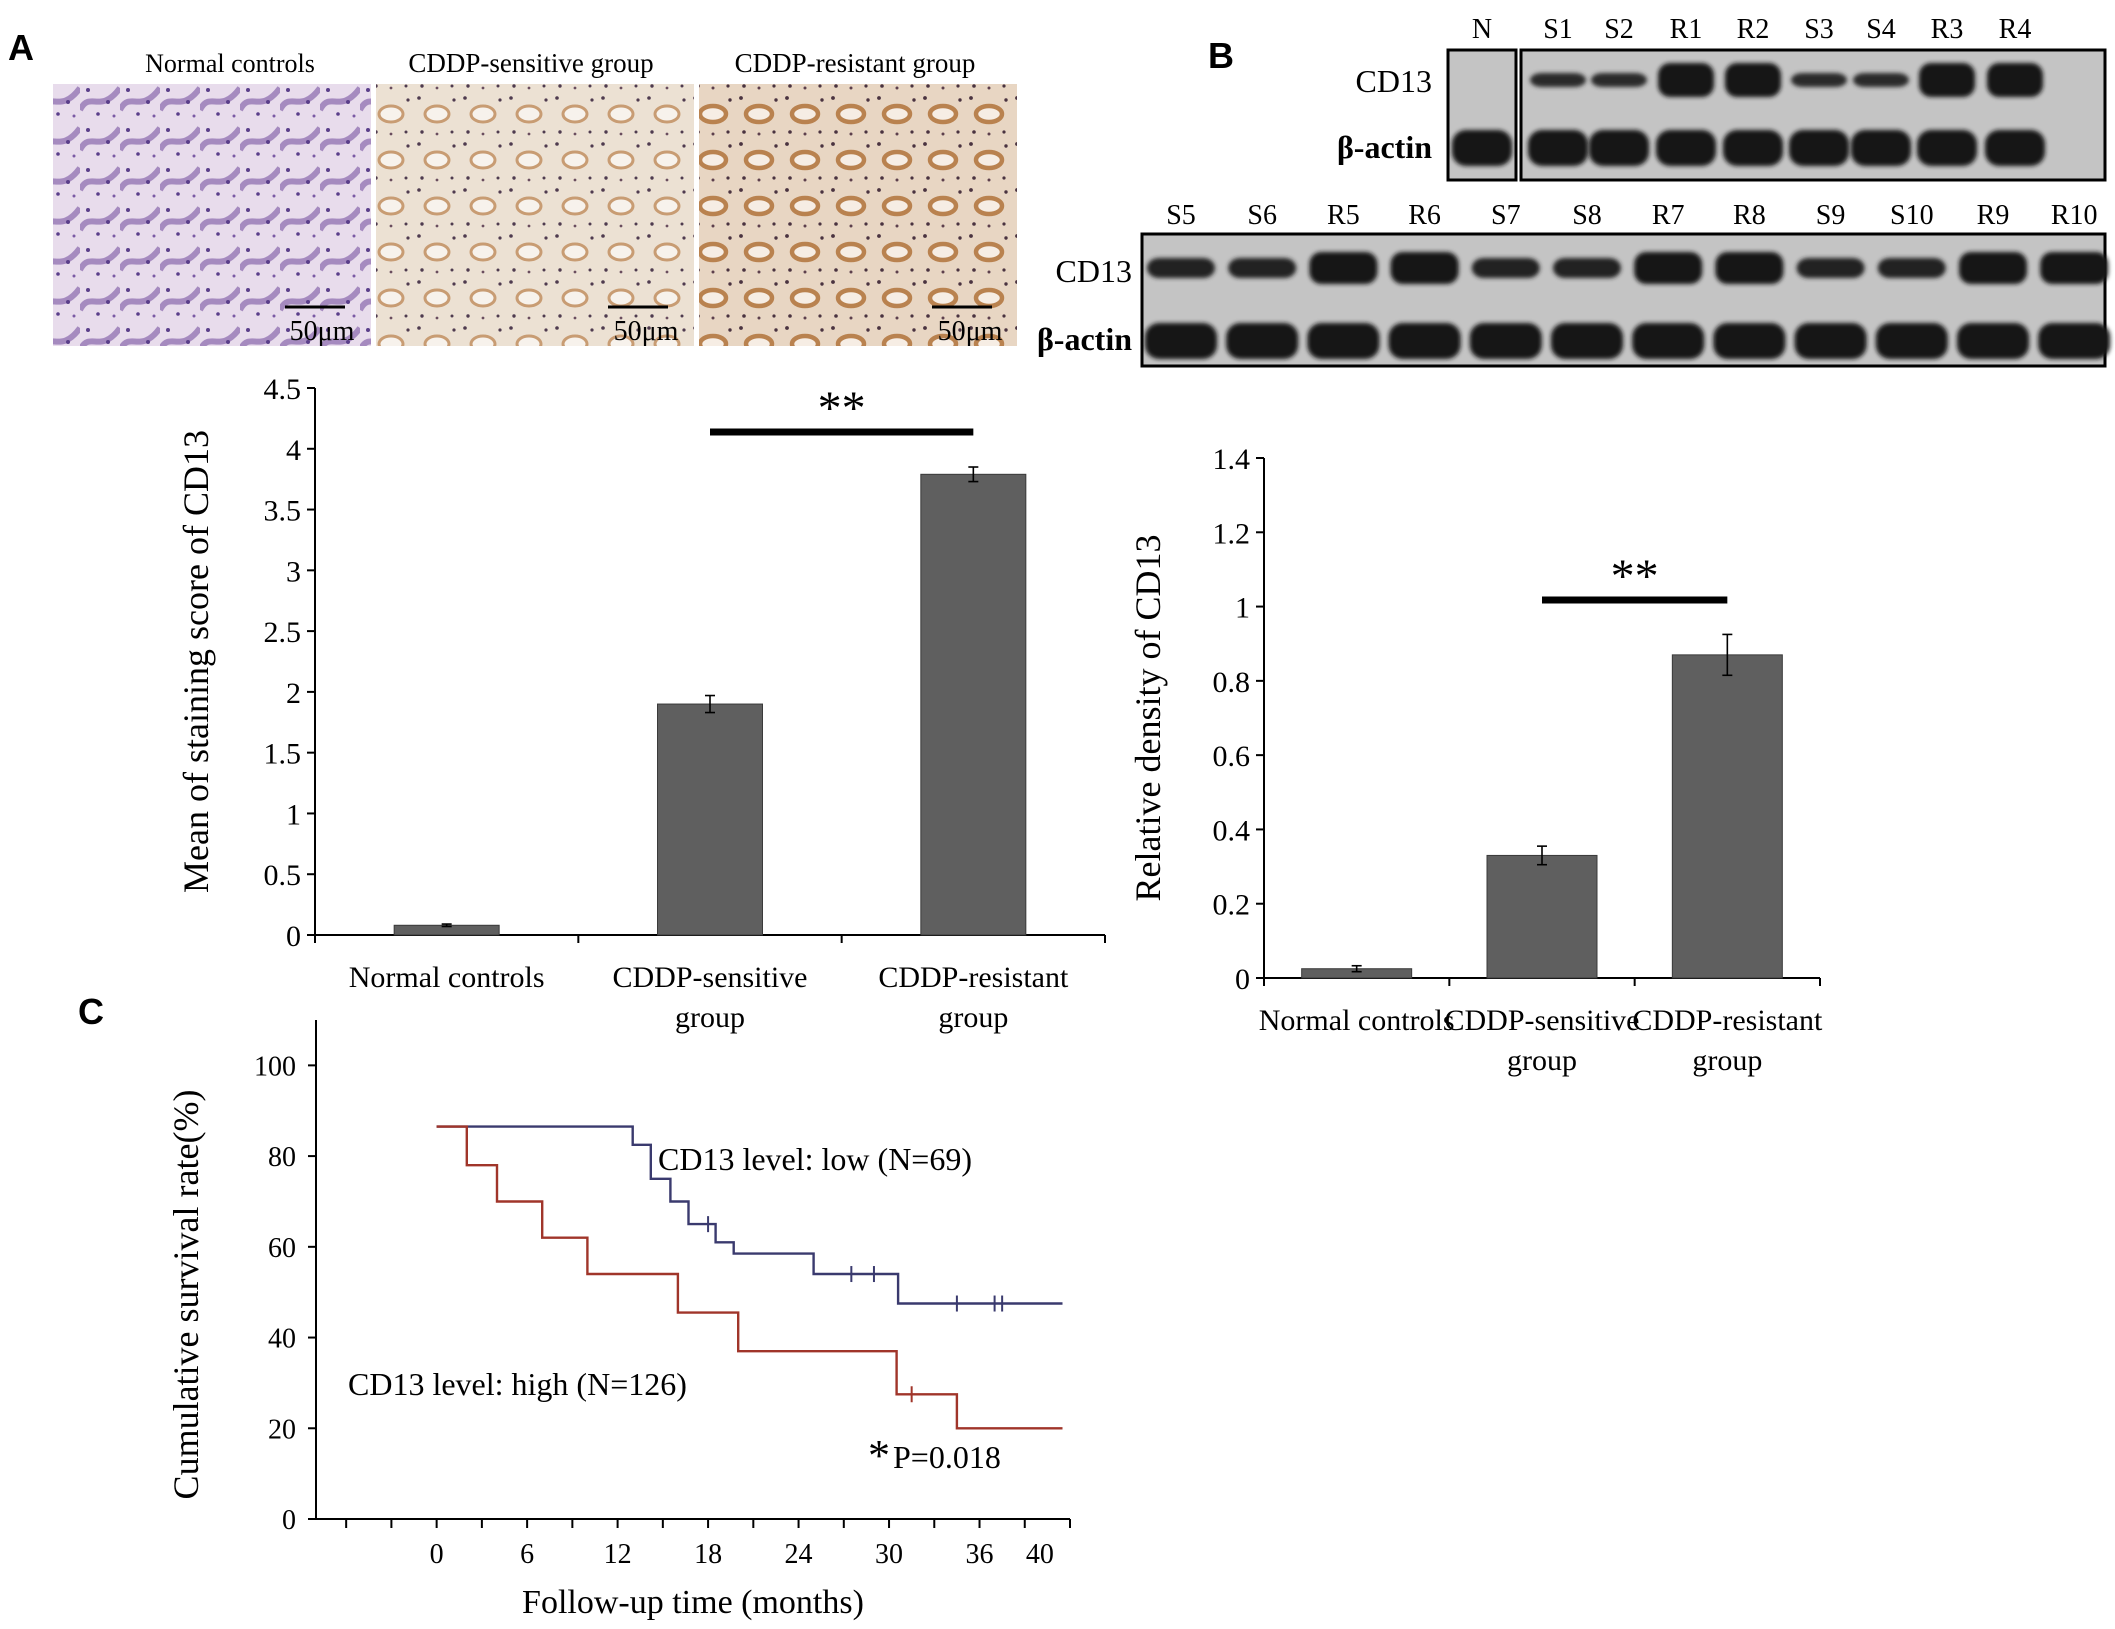 The height and width of the screenshot is (1629, 2115). I want to click on y-tick-label: 3.5, so click(283, 511).